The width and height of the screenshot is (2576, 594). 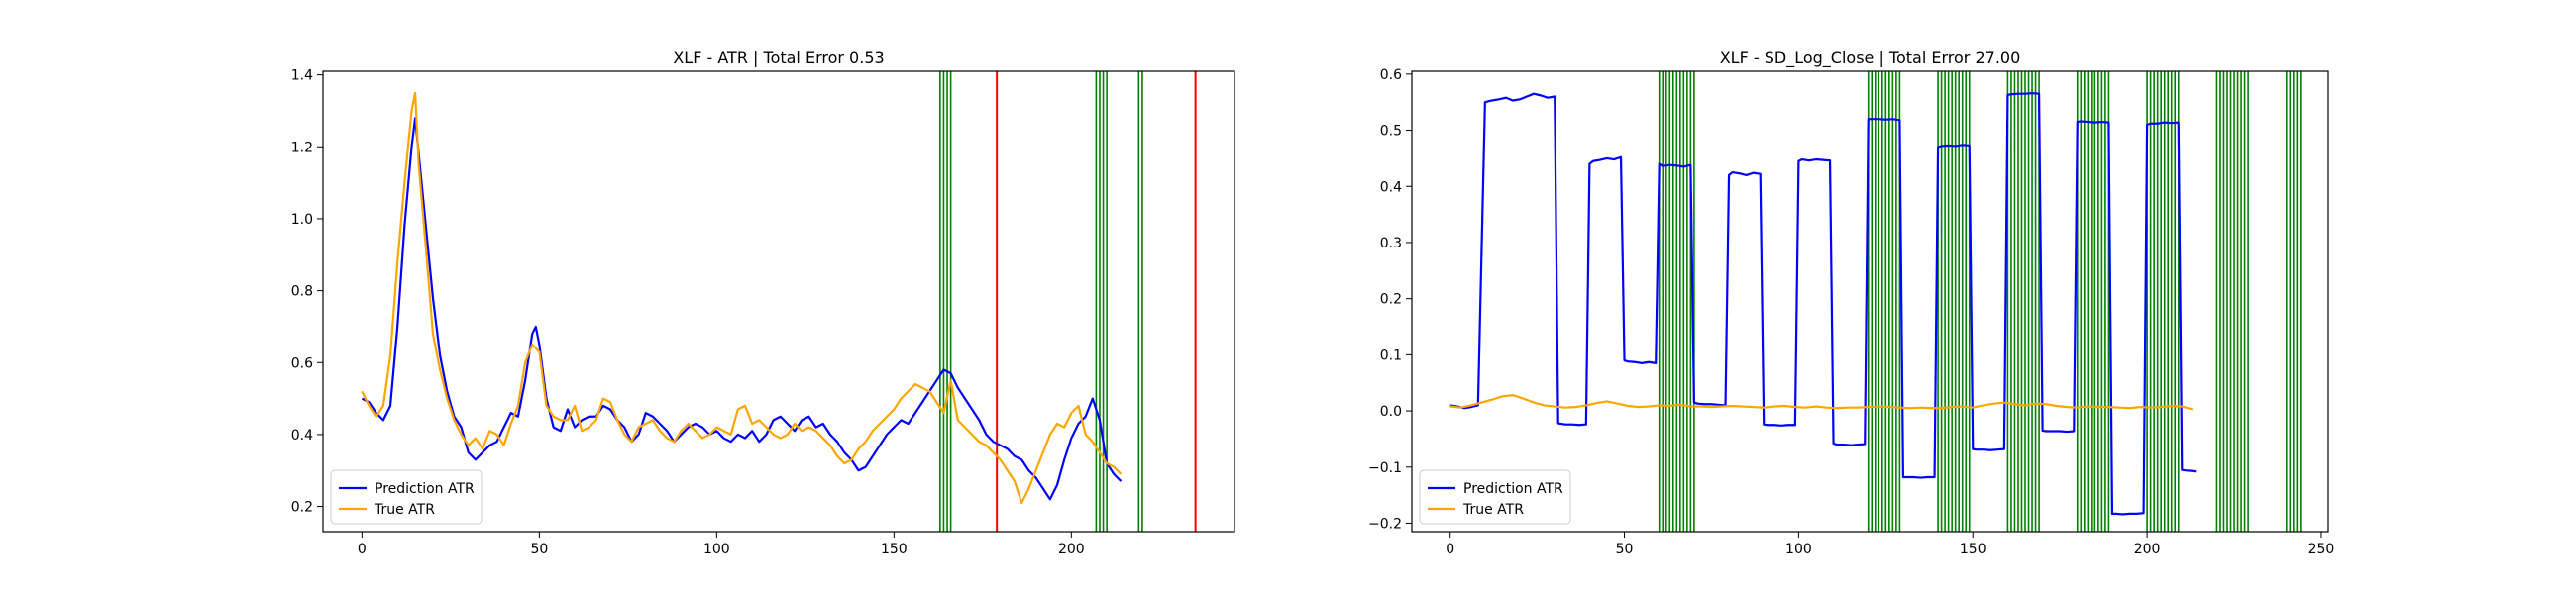 I want to click on y-tick-label: 1.2, so click(x=302, y=147).